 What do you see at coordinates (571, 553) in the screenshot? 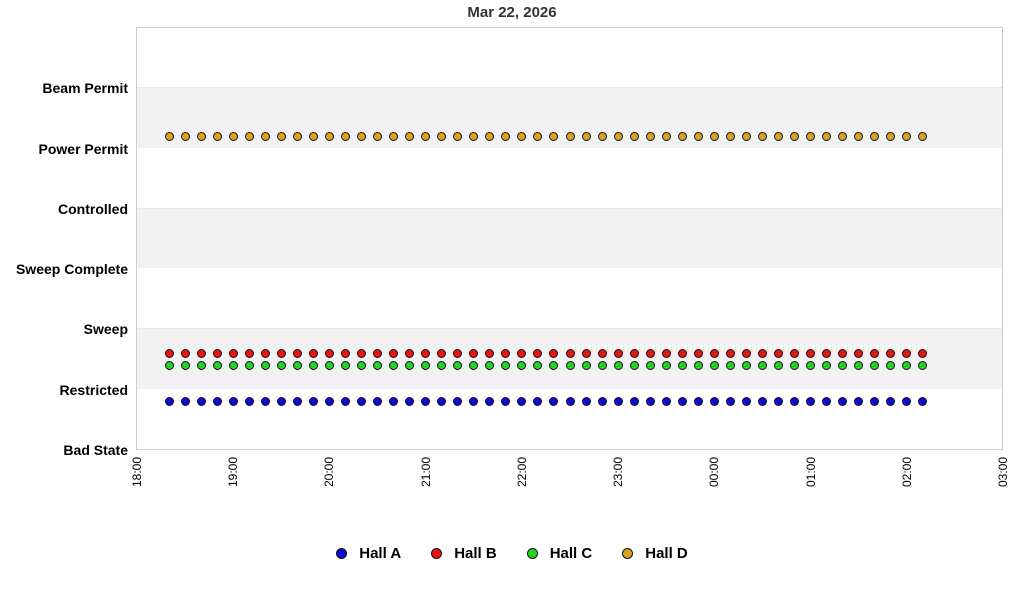
I see `legend-label: Hall C` at bounding box center [571, 553].